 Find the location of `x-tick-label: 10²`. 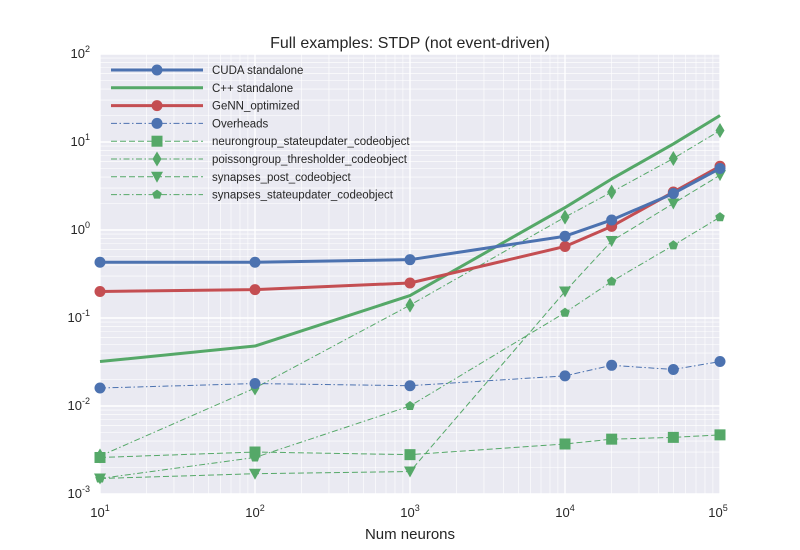

x-tick-label: 10² is located at coordinates (254, 511).